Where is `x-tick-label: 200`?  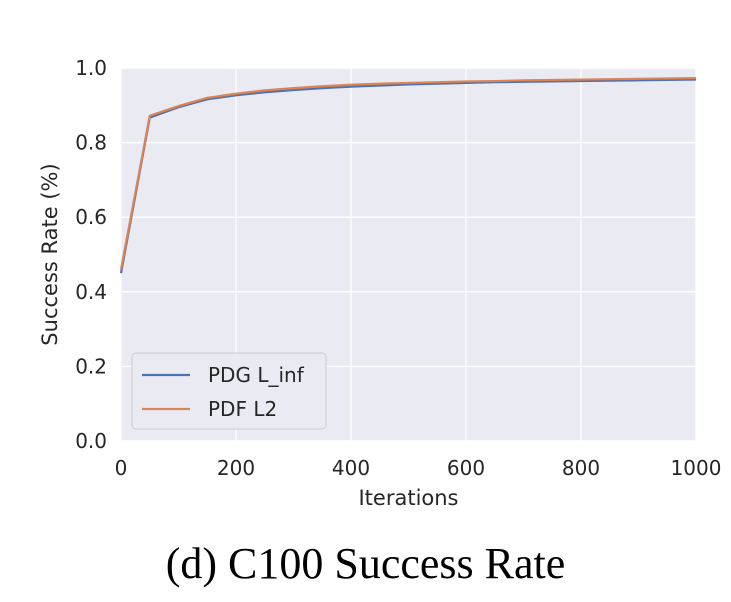
x-tick-label: 200 is located at coordinates (236, 468).